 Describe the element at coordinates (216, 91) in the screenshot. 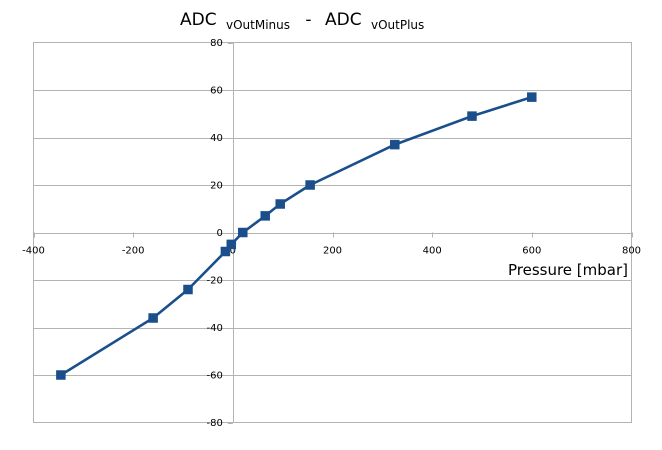

I see `y-tick-label: 60` at that location.